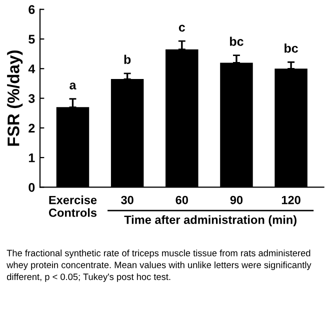  I want to click on y-tick-label: 3, so click(31, 98).